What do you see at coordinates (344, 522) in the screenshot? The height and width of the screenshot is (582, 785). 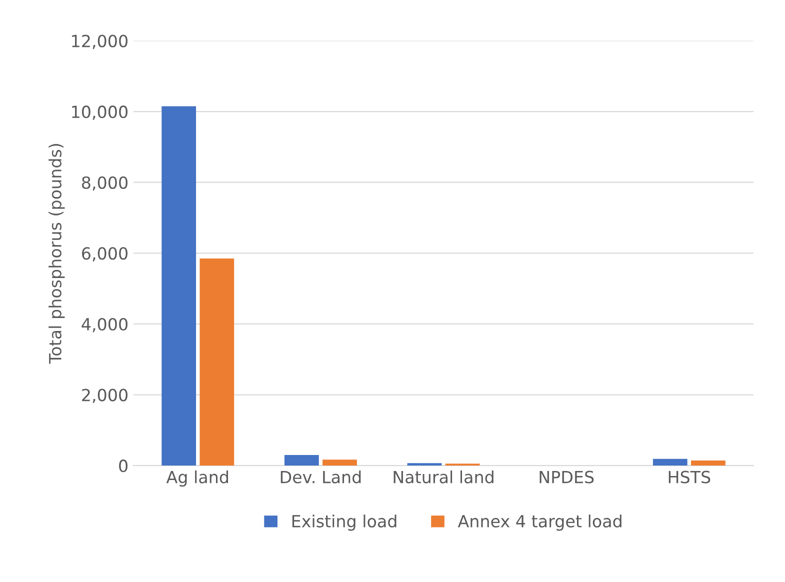 I see `legend-label: Existing load` at bounding box center [344, 522].